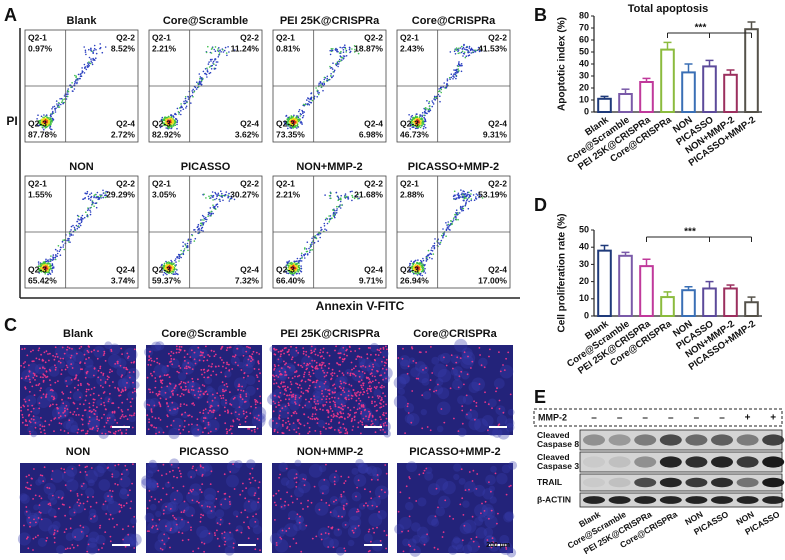 The image size is (785, 560). What do you see at coordinates (125, 183) in the screenshot?
I see `quadrant-name: Q2-2` at bounding box center [125, 183].